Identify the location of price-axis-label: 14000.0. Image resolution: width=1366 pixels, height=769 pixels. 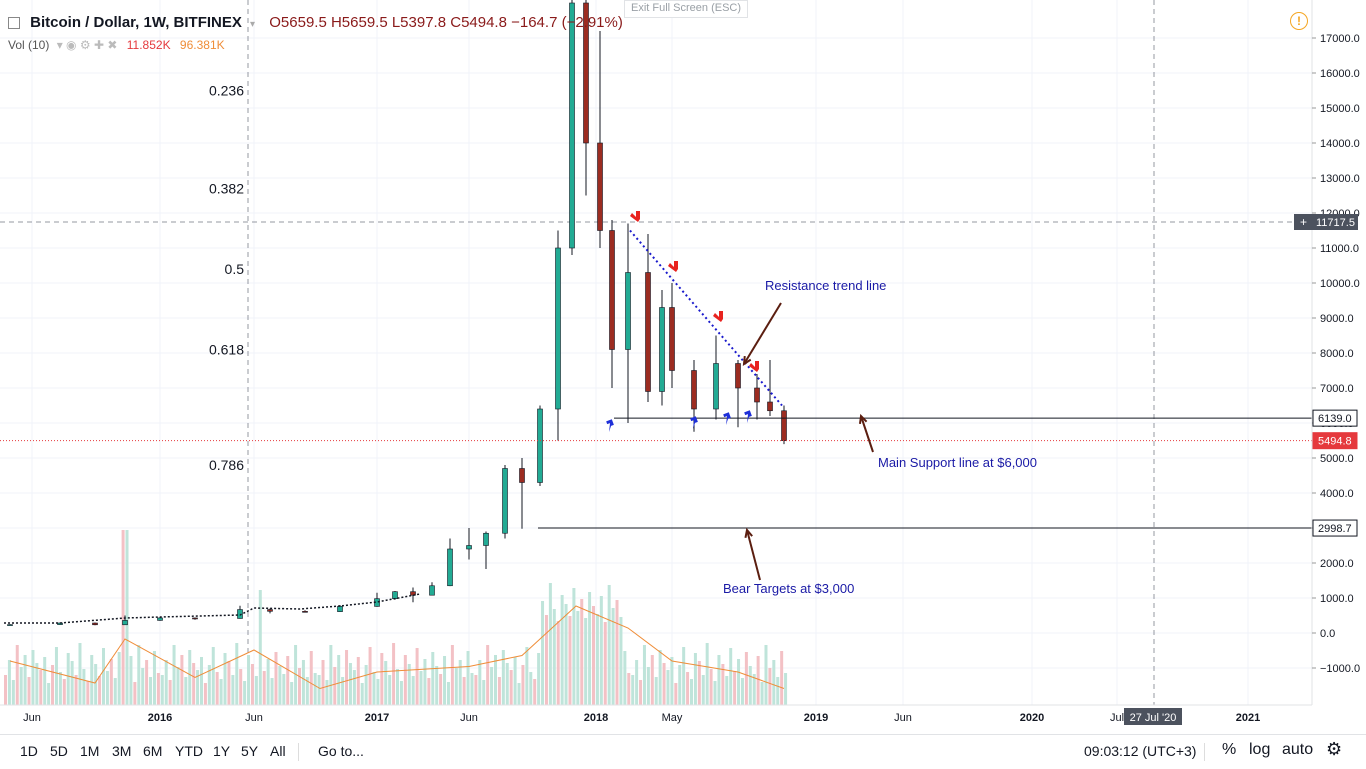
(1340, 144).